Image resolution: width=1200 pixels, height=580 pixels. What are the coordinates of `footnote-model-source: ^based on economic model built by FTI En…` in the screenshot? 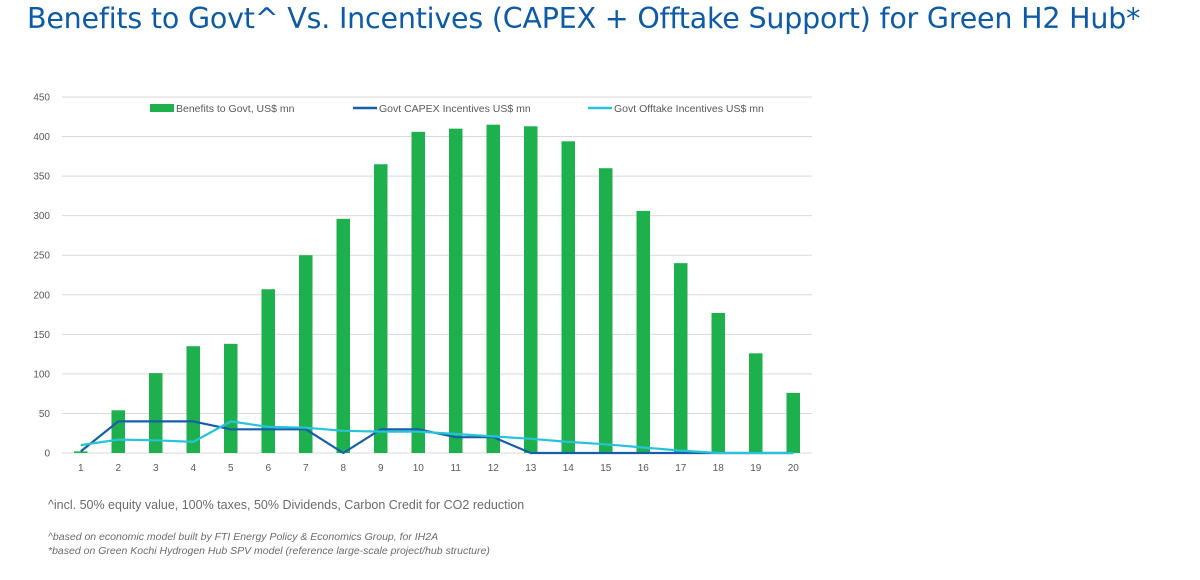 It's located at (243, 537).